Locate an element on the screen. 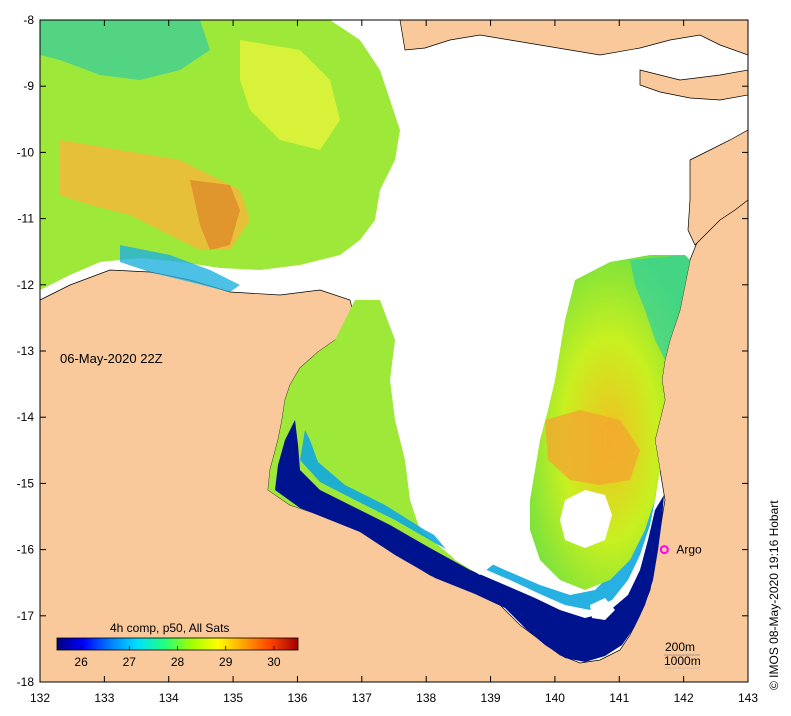 The width and height of the screenshot is (791, 716). sst-gulf-warm is located at coordinates (592, 447).